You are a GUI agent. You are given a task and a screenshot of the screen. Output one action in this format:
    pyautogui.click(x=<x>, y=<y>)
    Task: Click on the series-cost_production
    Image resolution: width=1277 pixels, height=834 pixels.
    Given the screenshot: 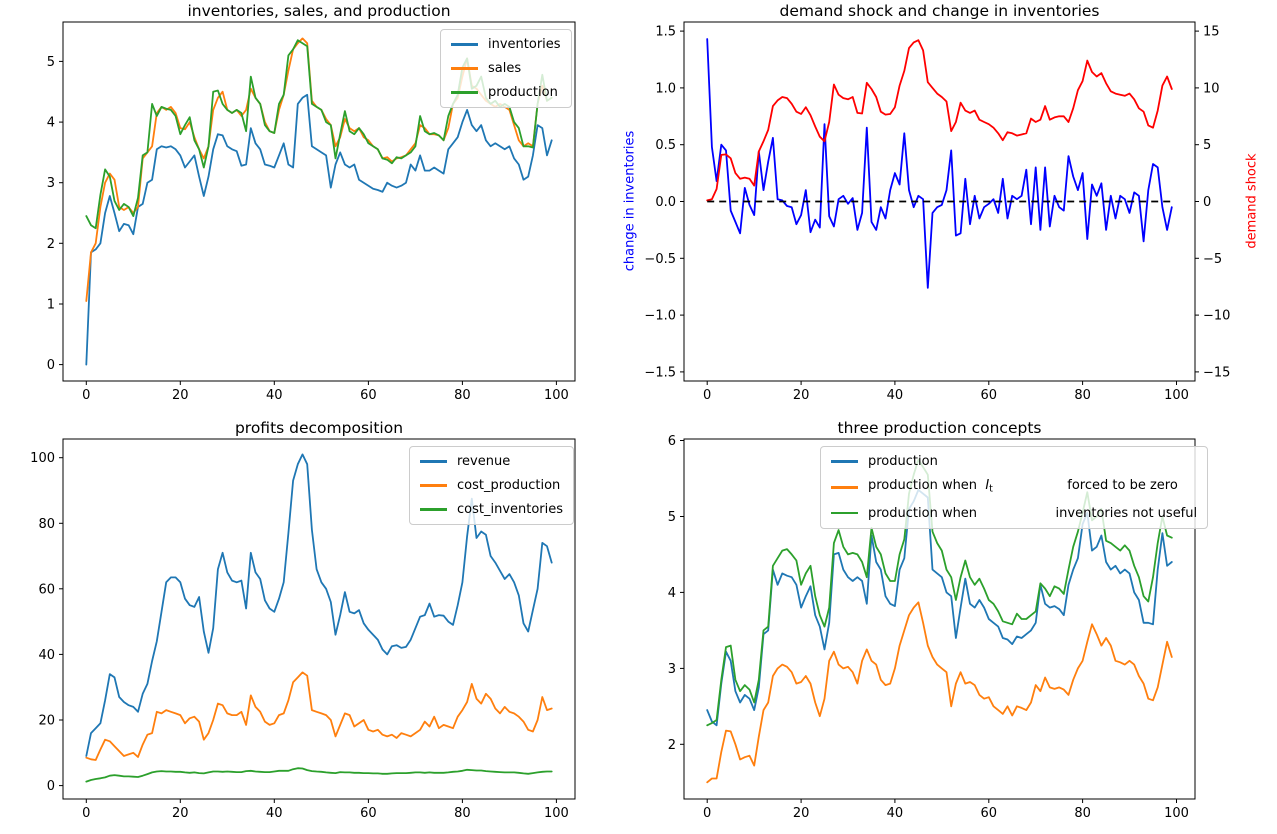 What is the action you would take?
    pyautogui.click(x=319, y=716)
    